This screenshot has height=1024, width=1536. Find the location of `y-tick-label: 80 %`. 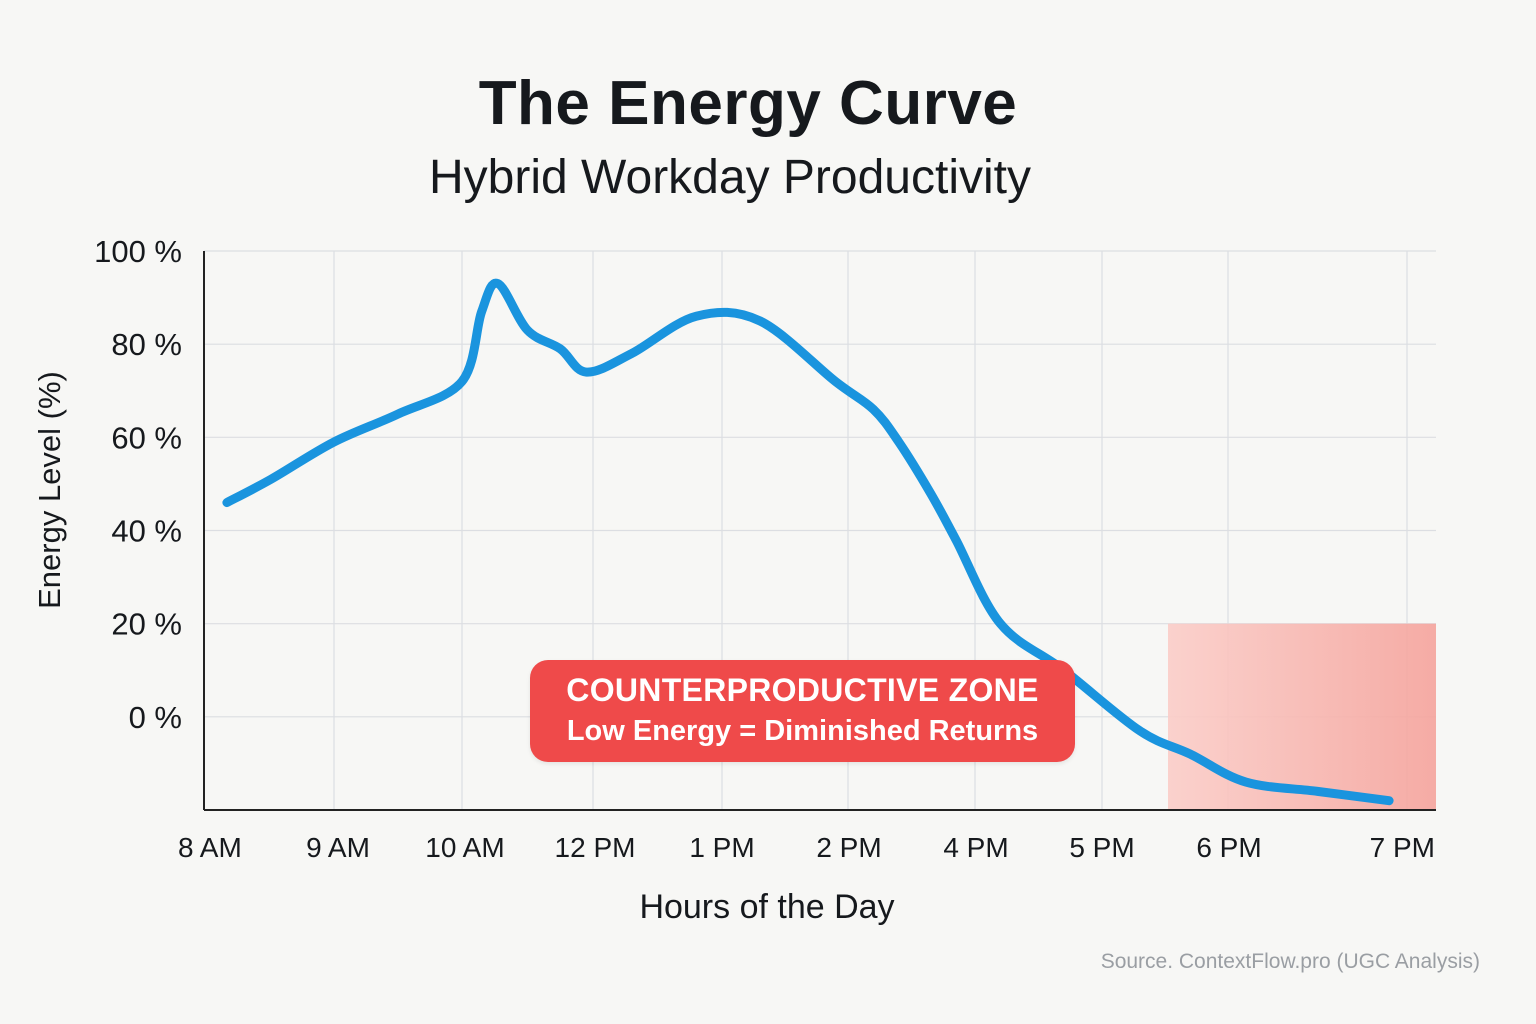

y-tick-label: 80 % is located at coordinates (146, 344).